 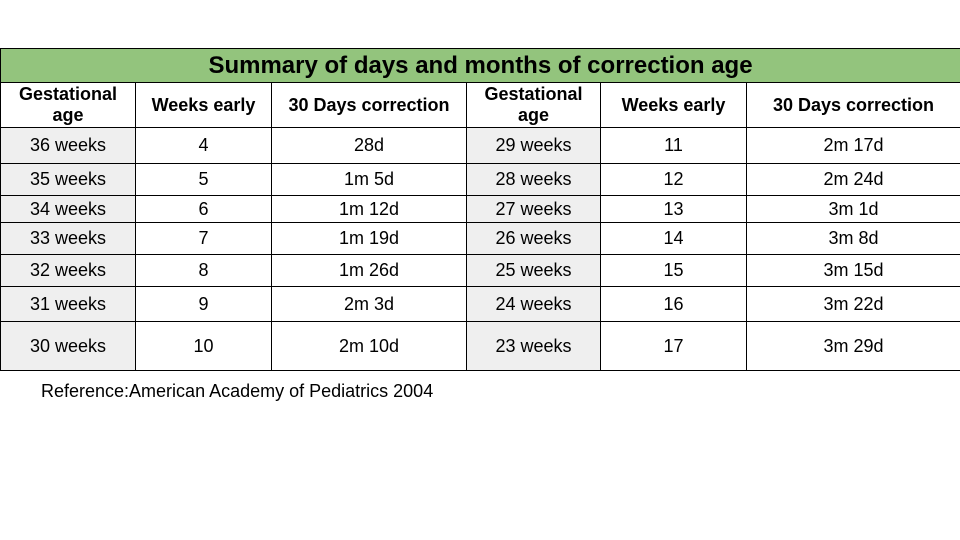 What do you see at coordinates (852, 304) in the screenshot?
I see `correction-cell: 3m 22d` at bounding box center [852, 304].